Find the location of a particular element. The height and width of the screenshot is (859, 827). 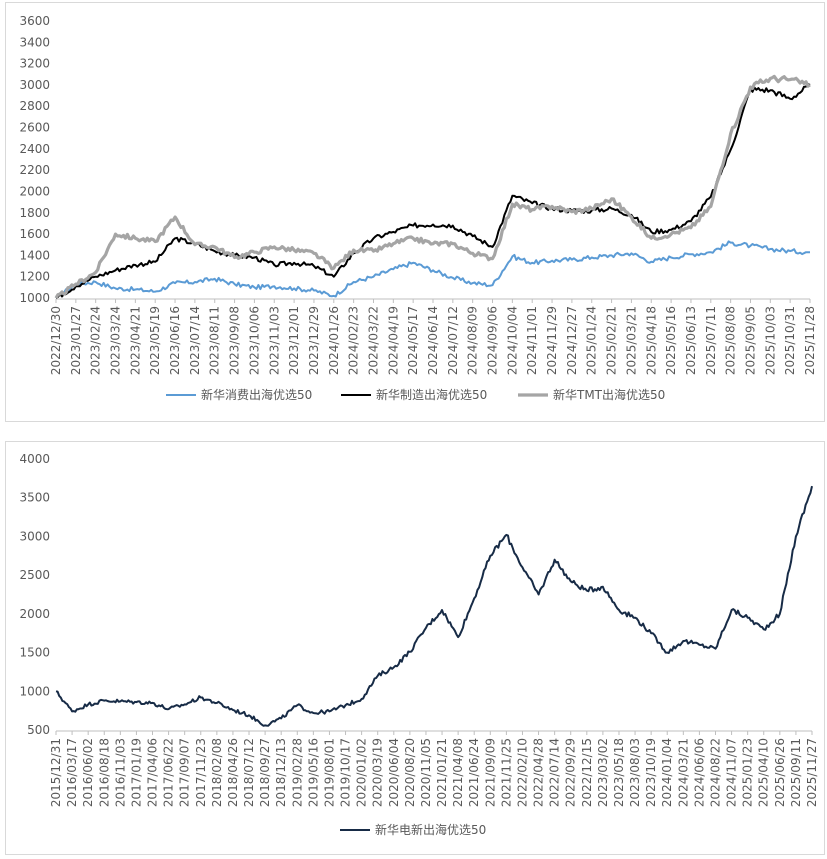

x-tick-label: 2025/10/03 is located at coordinates (770, 340).